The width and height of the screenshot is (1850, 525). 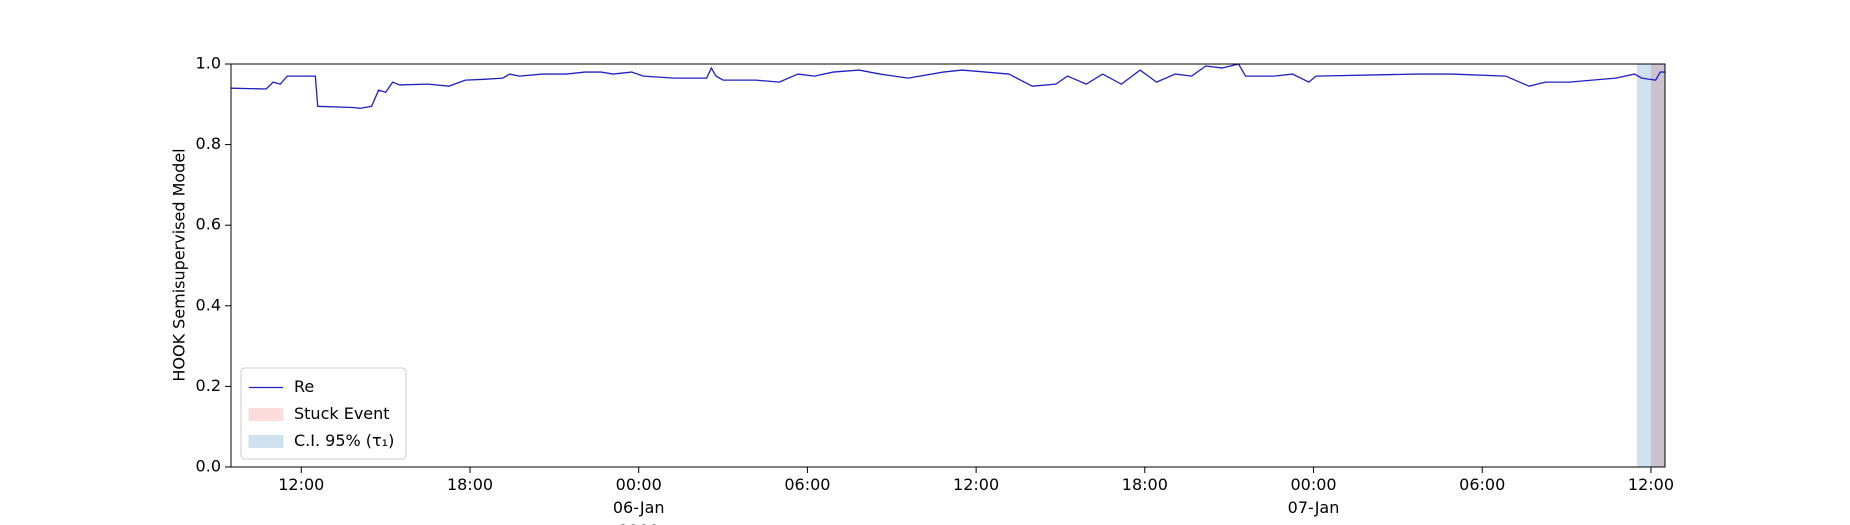 What do you see at coordinates (342, 413) in the screenshot?
I see `legend-label: Stuck Event` at bounding box center [342, 413].